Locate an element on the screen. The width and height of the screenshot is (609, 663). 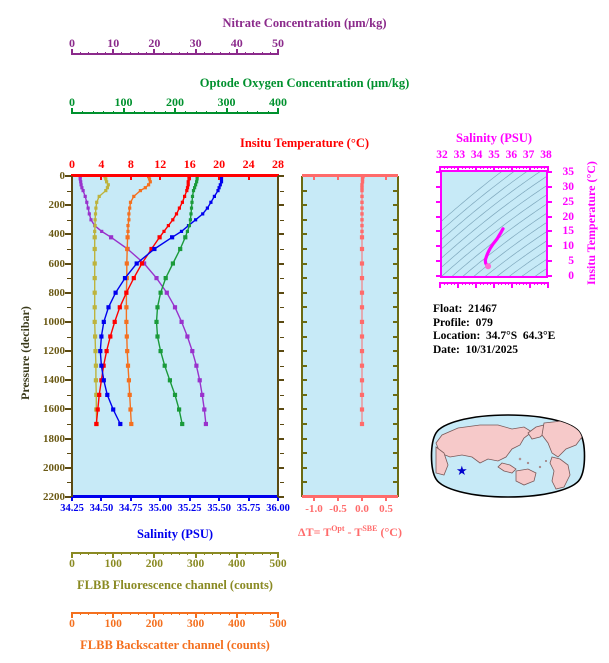
ts-salinity-axis-title: Salinity (PSU) is located at coordinates (494, 138).